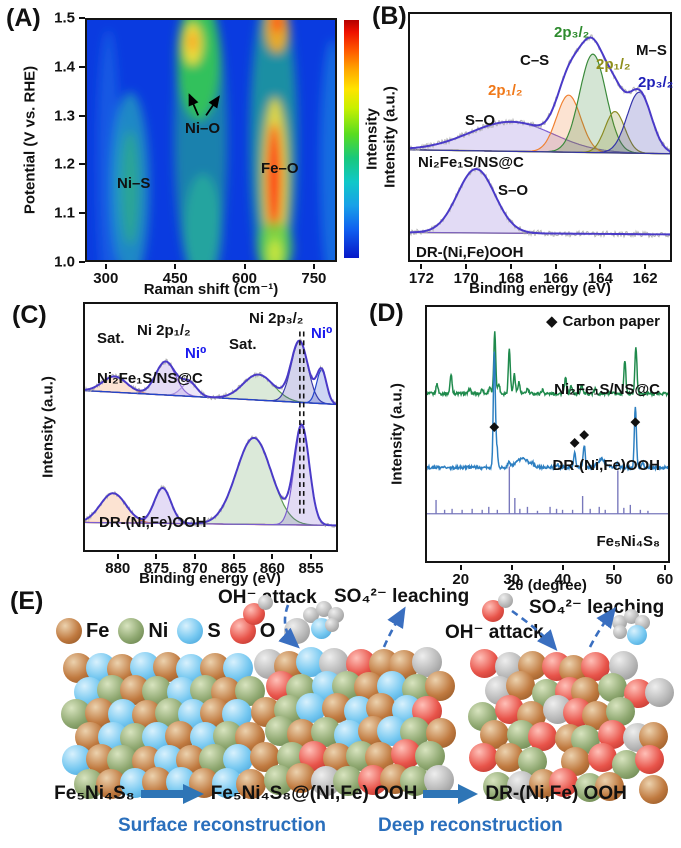 The image size is (681, 848). I want to click on axis-tick-label: 750, so click(314, 278).